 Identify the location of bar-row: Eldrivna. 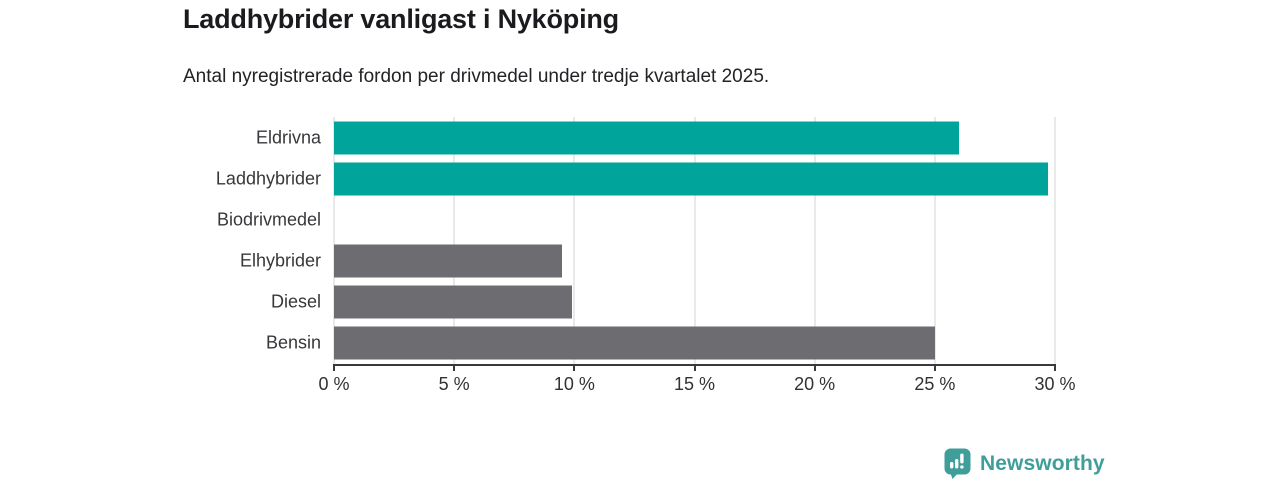
(655, 137).